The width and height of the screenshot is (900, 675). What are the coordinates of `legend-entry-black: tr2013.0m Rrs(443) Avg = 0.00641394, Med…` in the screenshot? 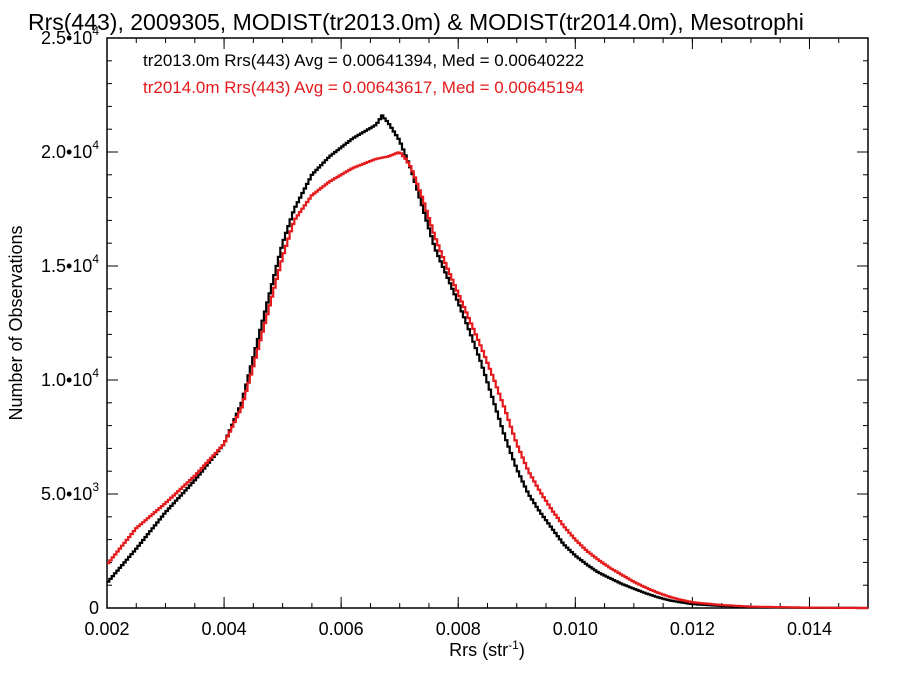 It's located at (363, 60).